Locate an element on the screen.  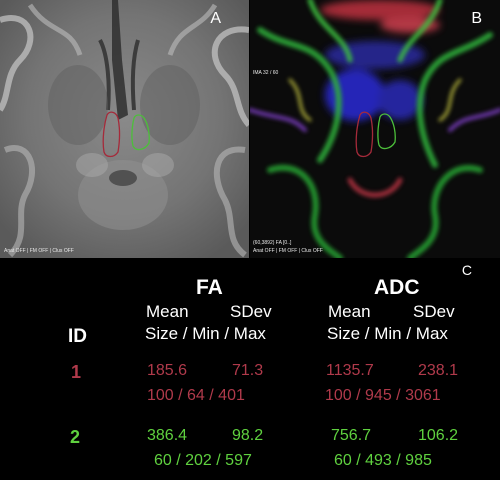
adc-size-min-max-label: Size / Min / Max is located at coordinates (387, 333).